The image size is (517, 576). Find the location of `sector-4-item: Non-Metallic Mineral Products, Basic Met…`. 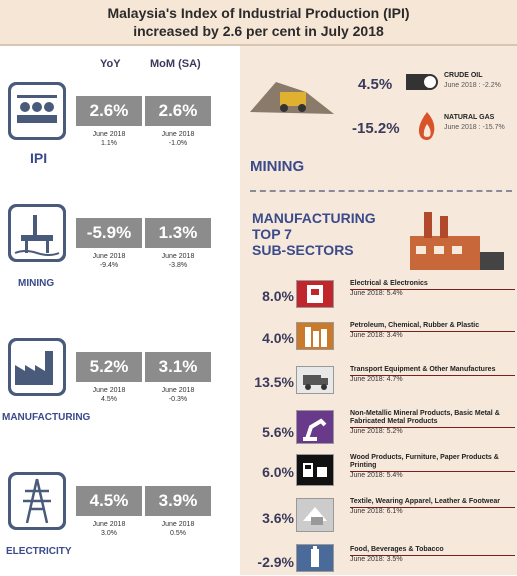

sector-4-item: Non-Metallic Mineral Products, Basic Met… is located at coordinates (432, 423).